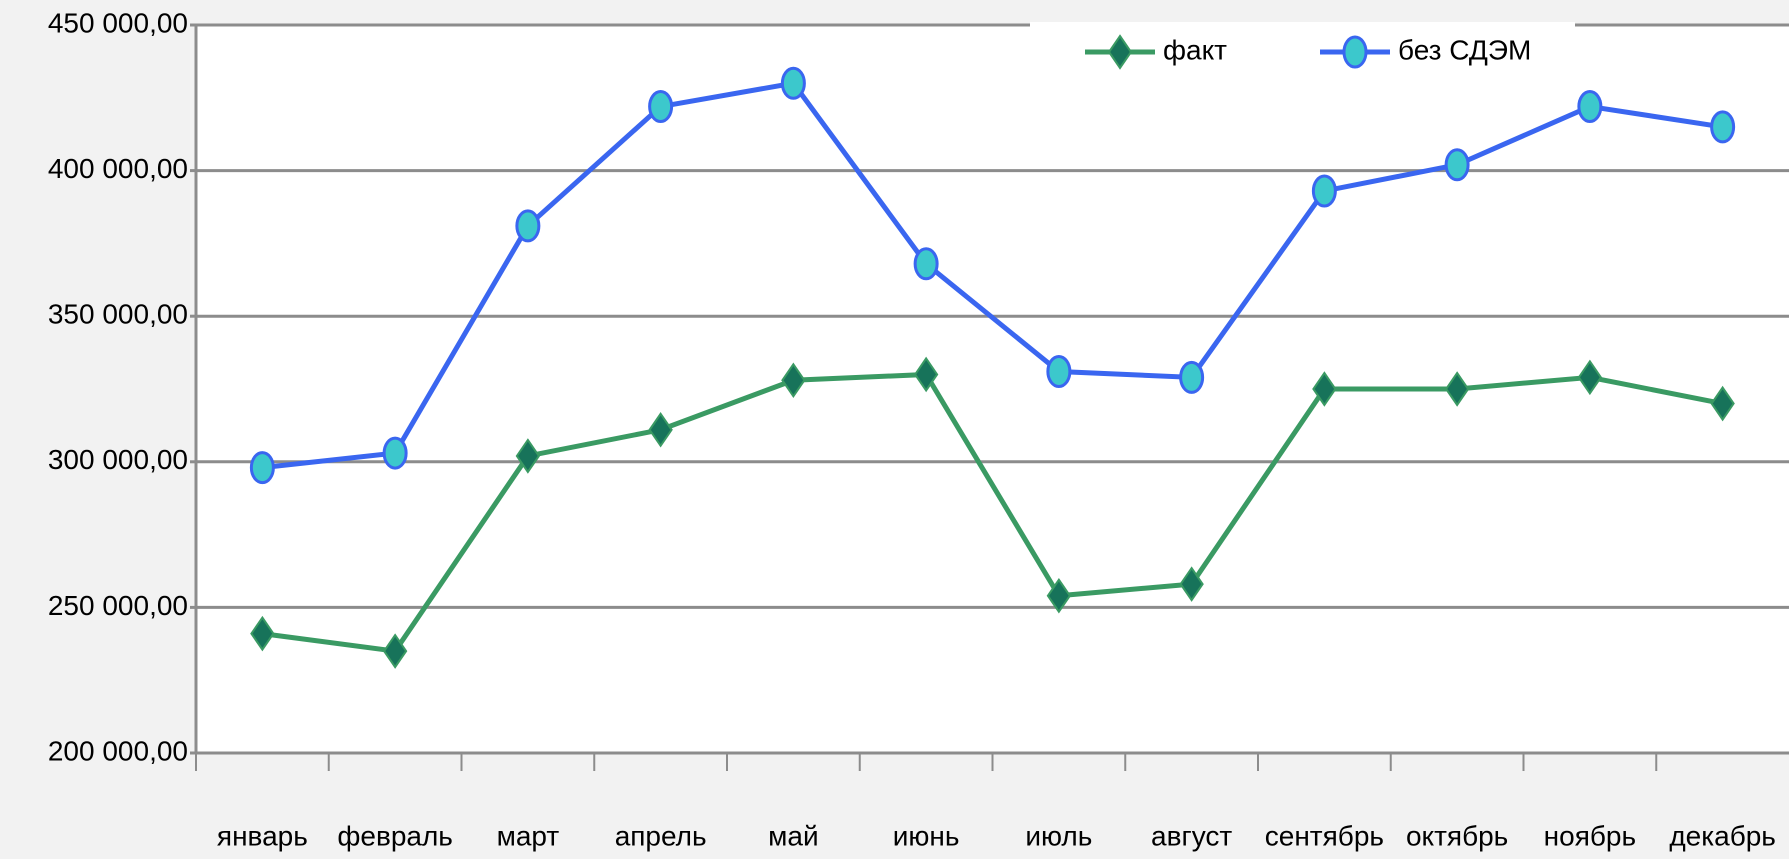  Describe the element at coordinates (118, 459) in the screenshot. I see `y-tick-label: 300 000,00` at that location.